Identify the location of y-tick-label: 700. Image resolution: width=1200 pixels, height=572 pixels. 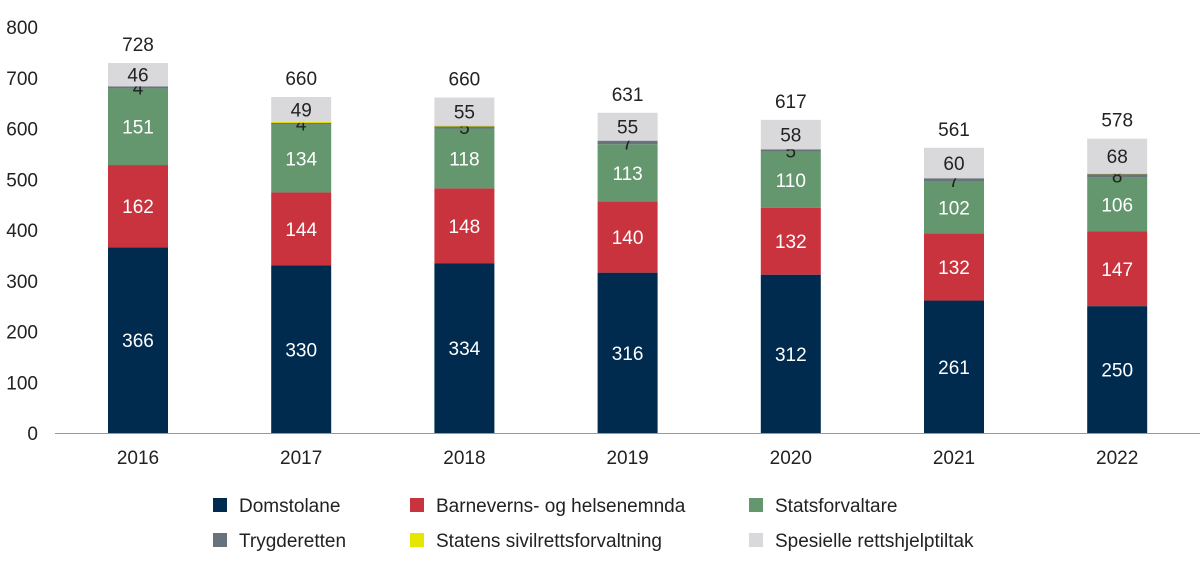
(22, 79).